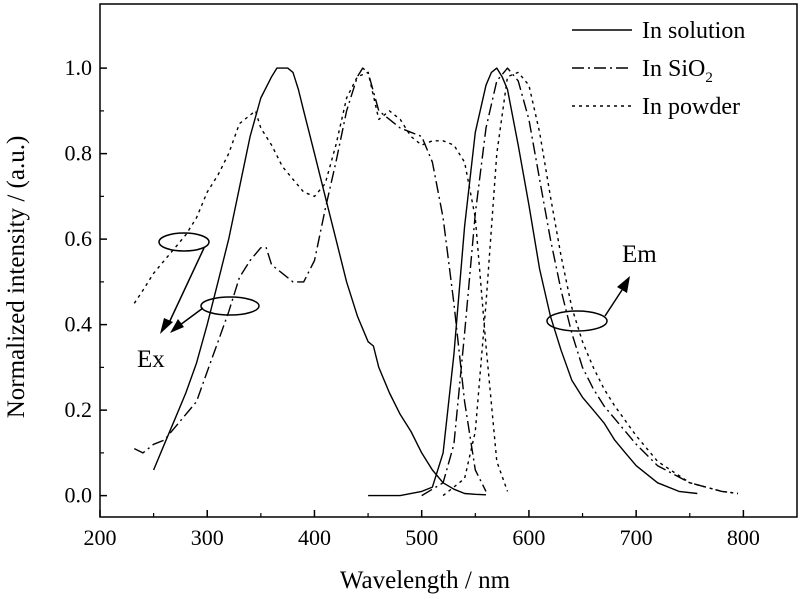 Image resolution: width=800 pixels, height=600 pixels. Describe the element at coordinates (79, 153) in the screenshot. I see `y-tick-label: 0.8` at that location.